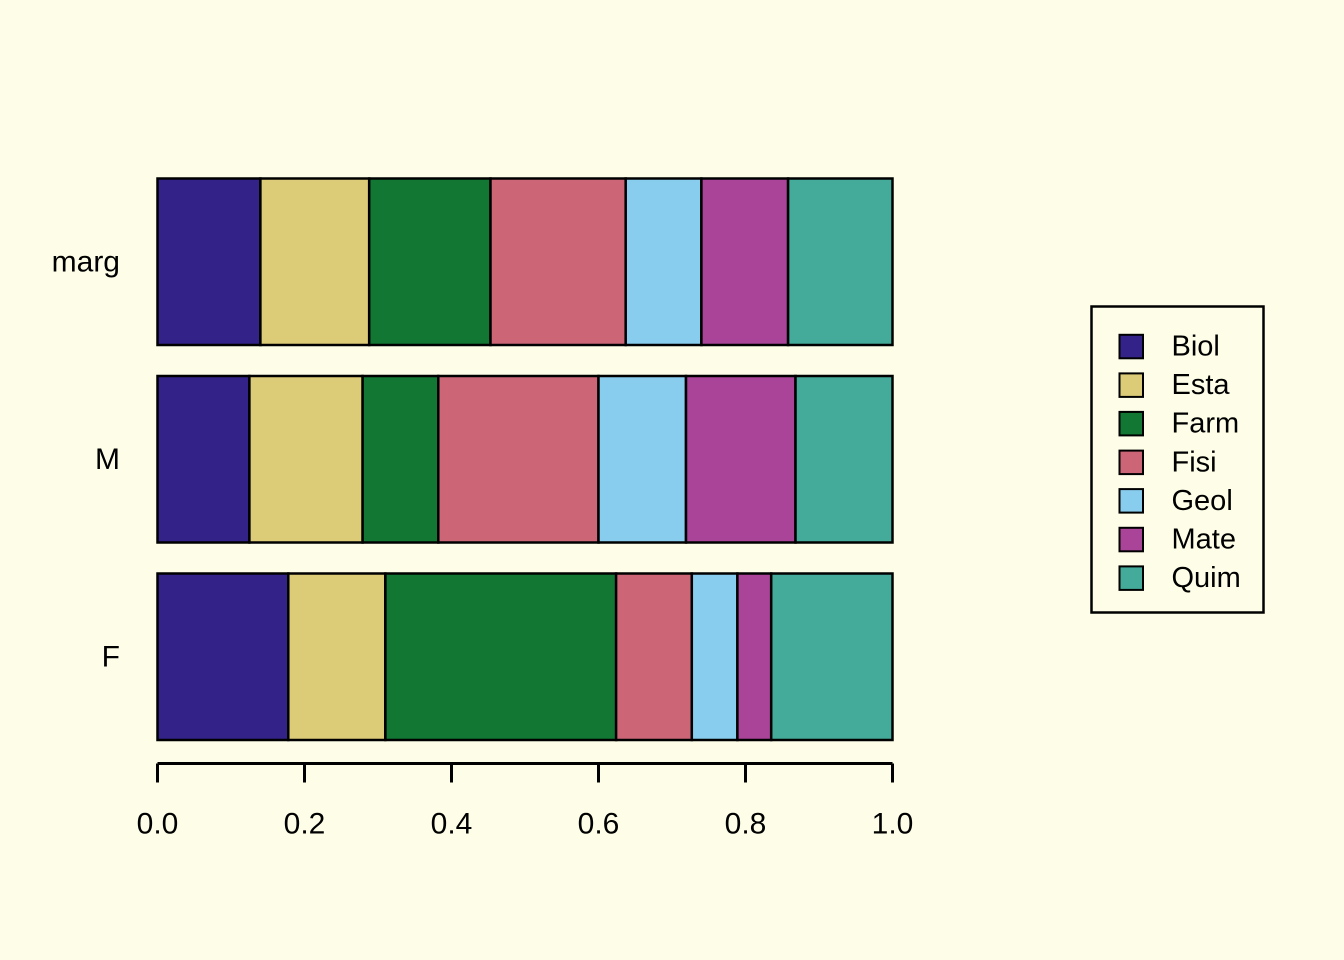 The image size is (1344, 960). I want to click on x-axis-tick-label: 0.8, so click(746, 824).